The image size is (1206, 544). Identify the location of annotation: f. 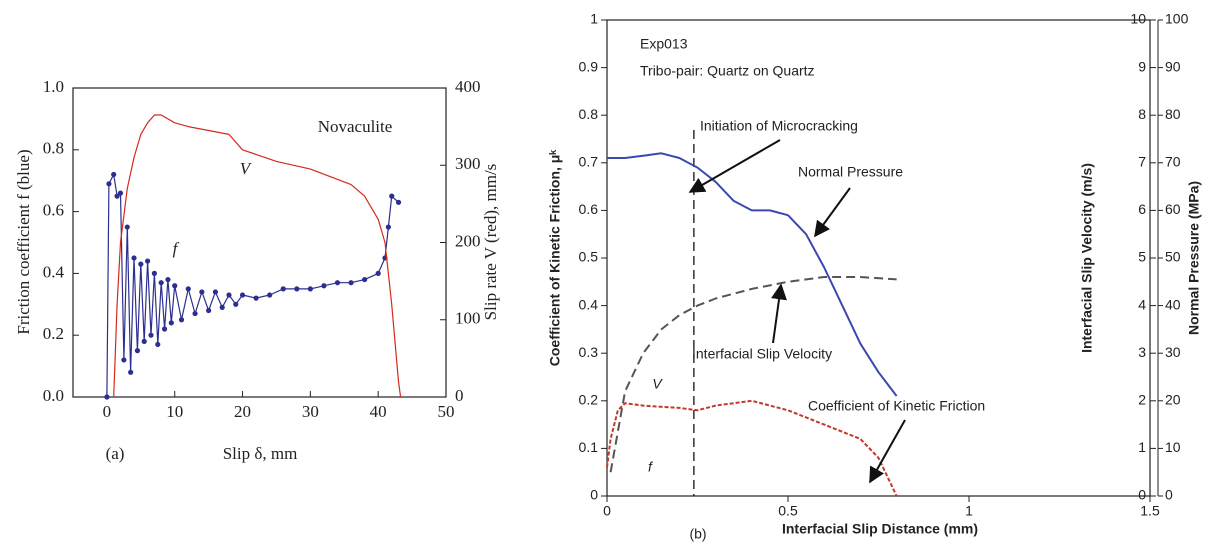
(651, 467).